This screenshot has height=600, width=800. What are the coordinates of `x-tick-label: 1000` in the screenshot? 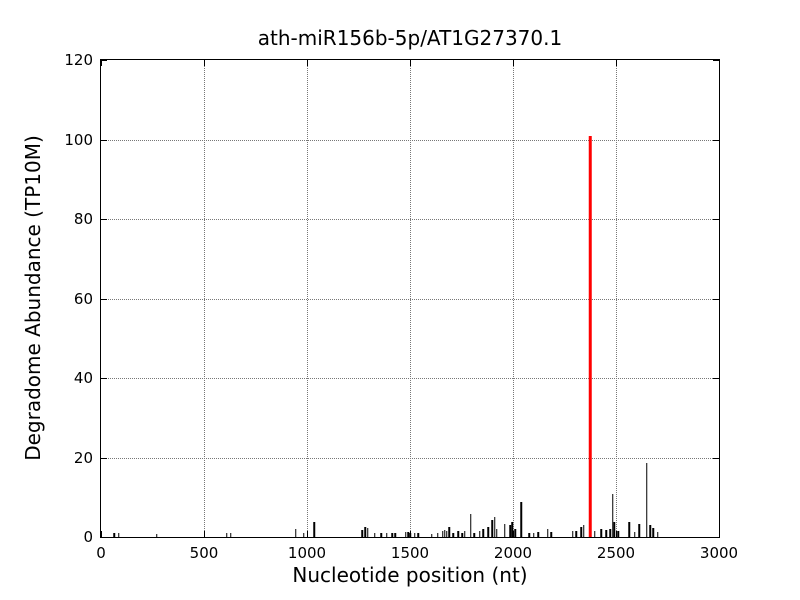 It's located at (307, 553).